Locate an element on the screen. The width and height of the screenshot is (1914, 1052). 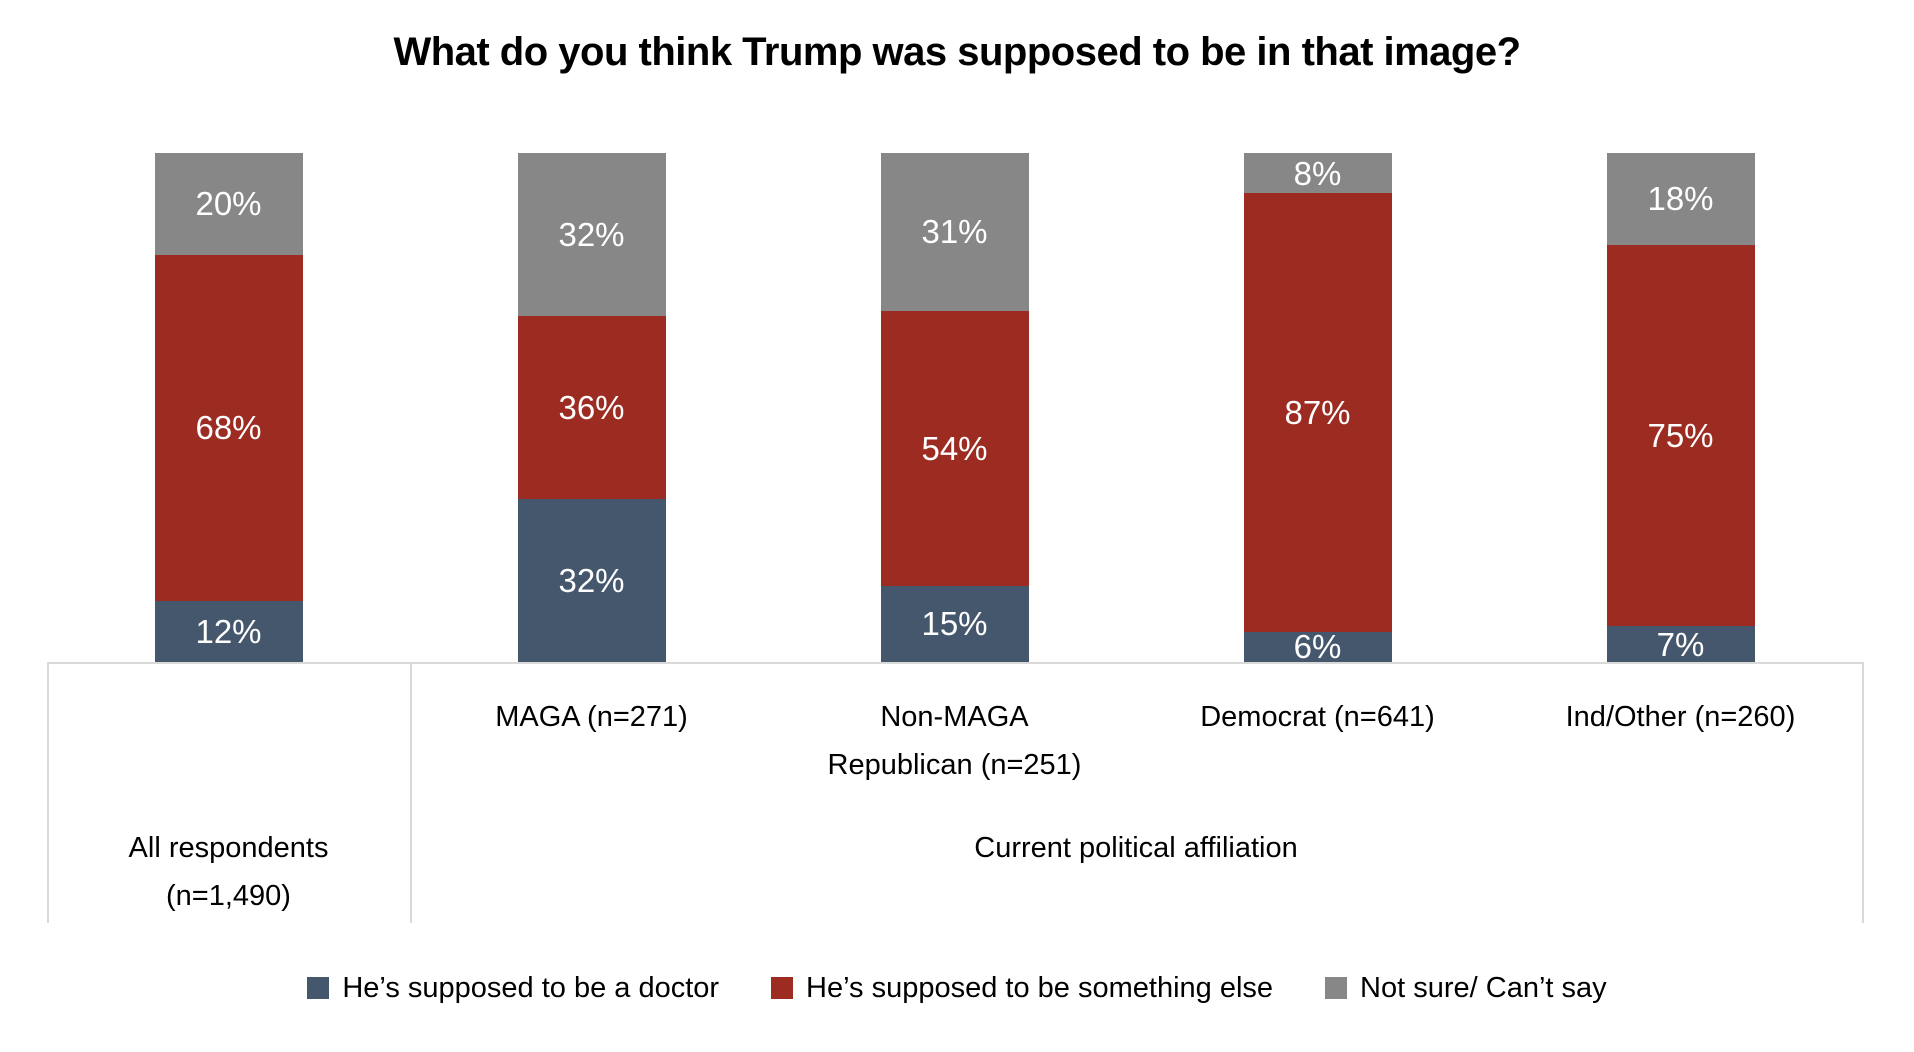
bar-segment-series1: 7% is located at coordinates (1680, 644).